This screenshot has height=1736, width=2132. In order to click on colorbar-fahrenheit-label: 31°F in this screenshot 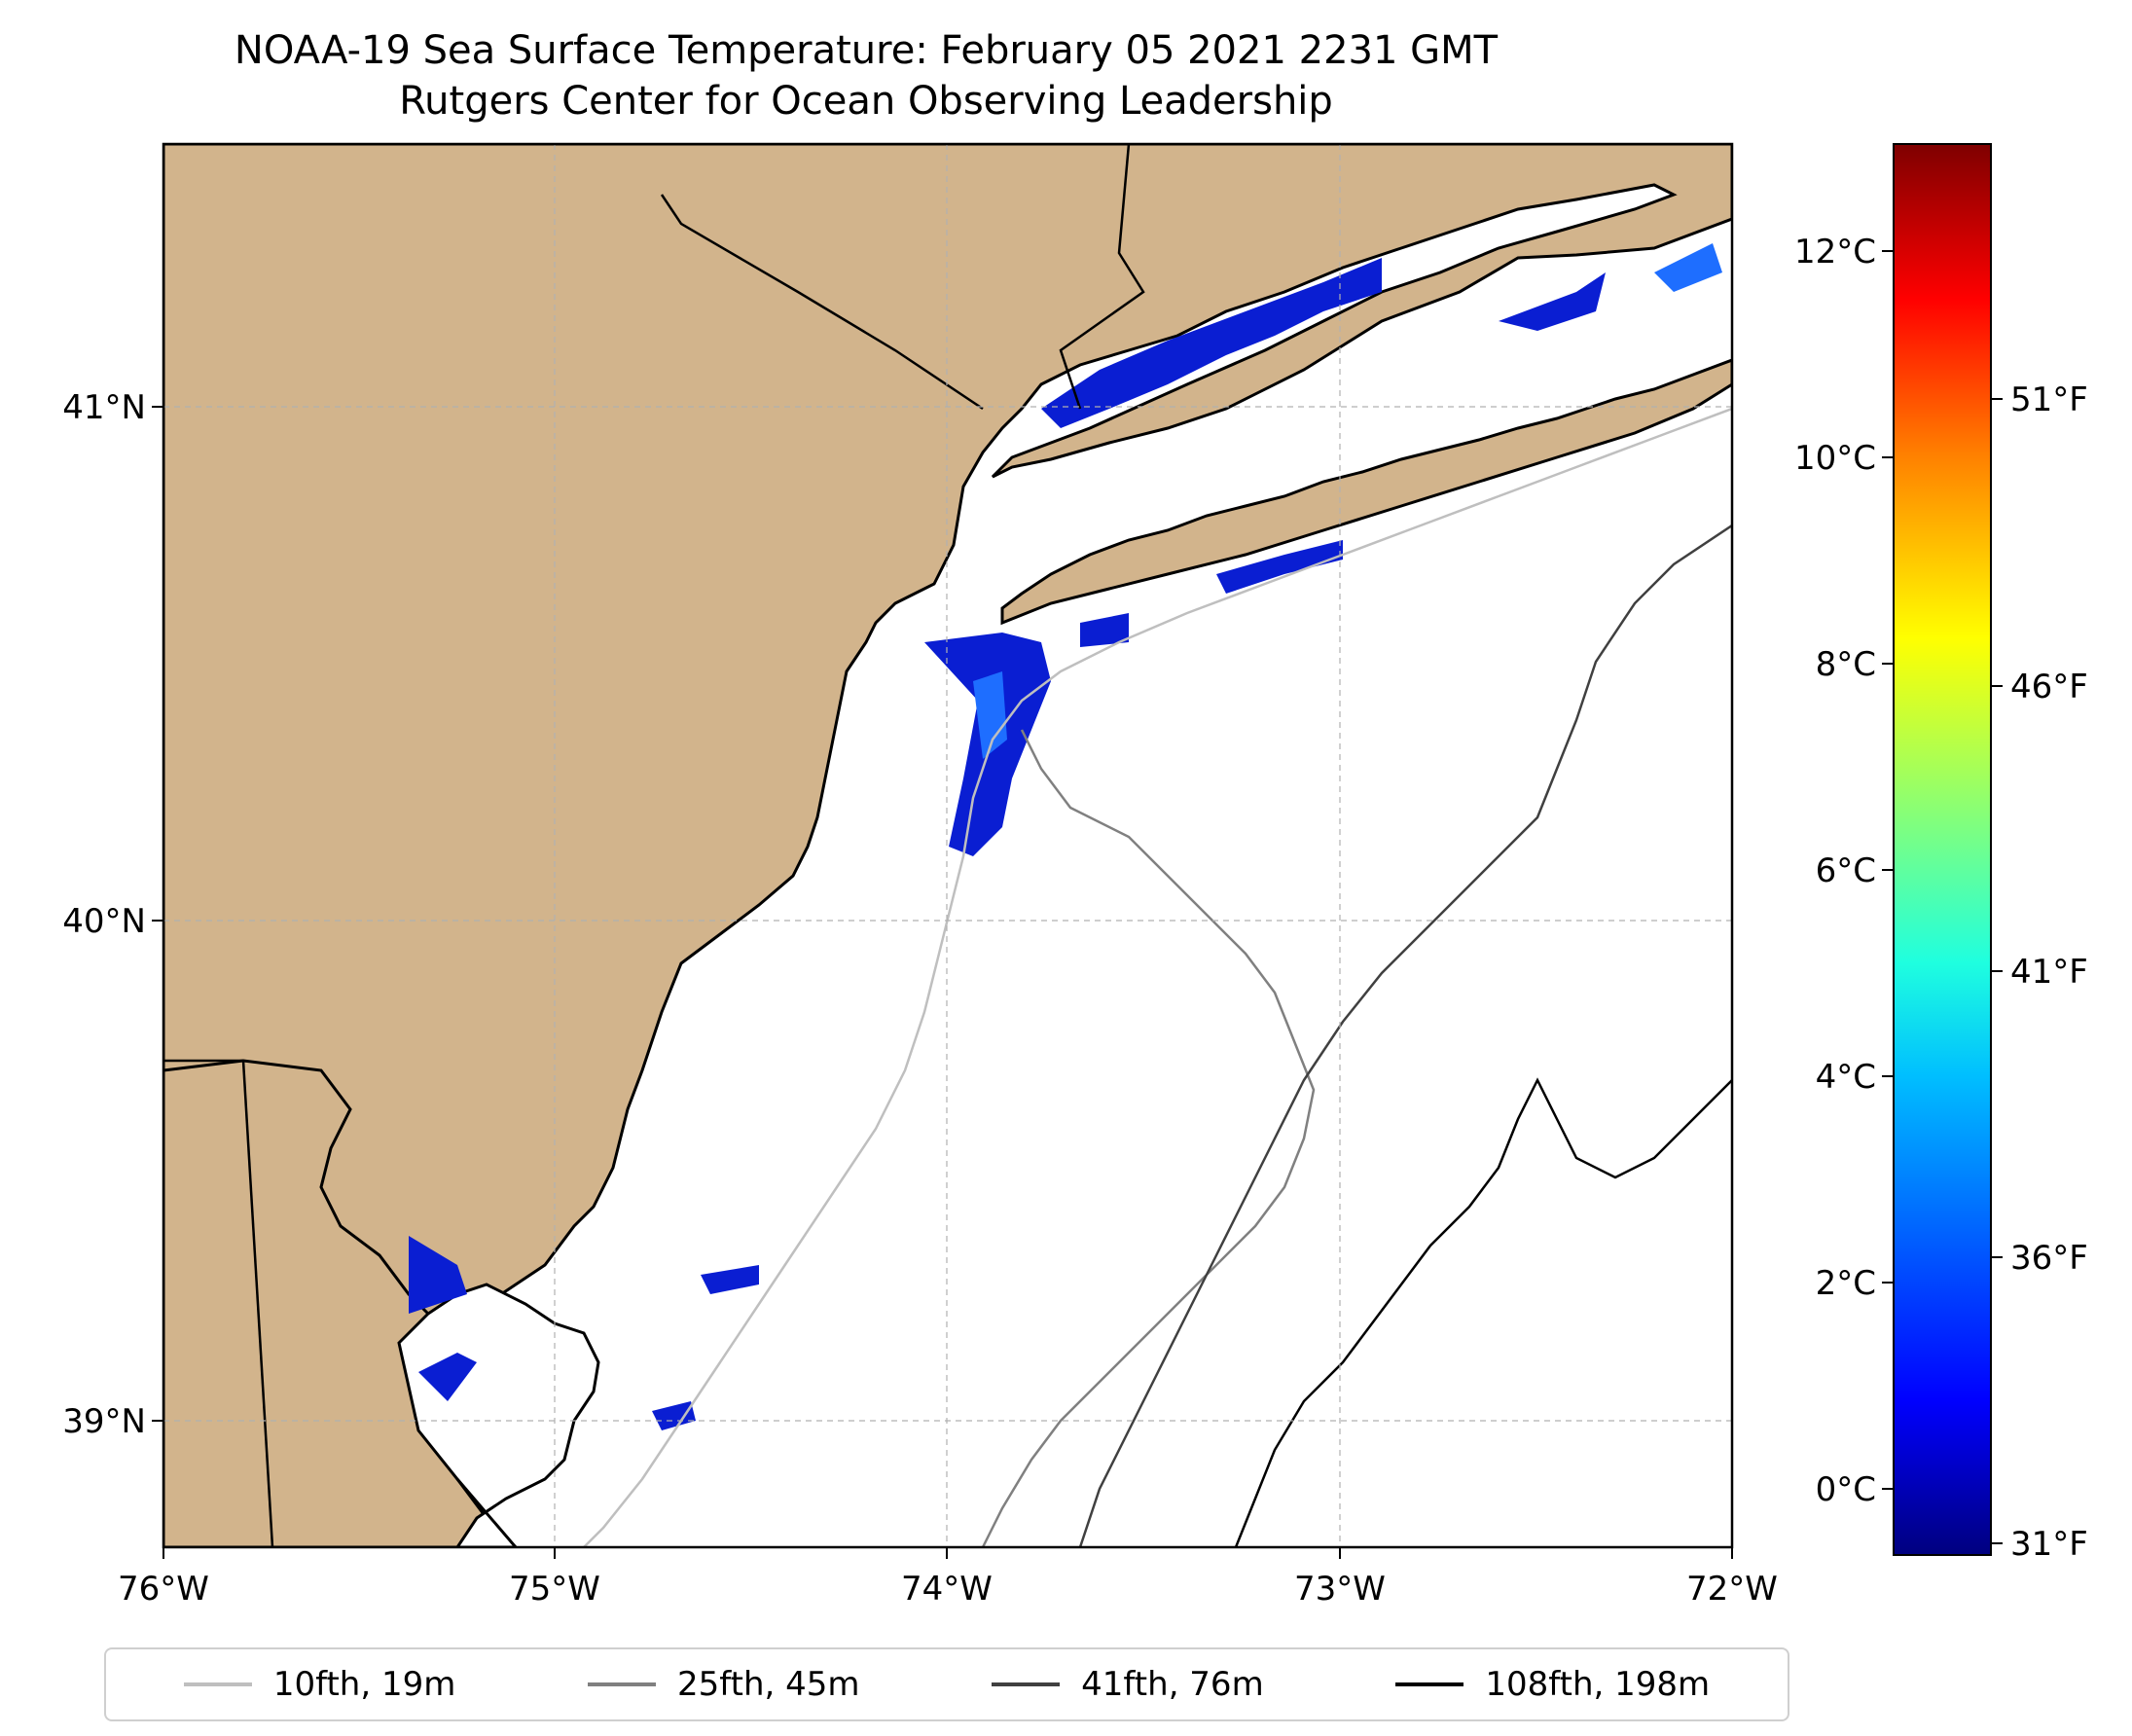, I will do `click(2049, 1545)`.